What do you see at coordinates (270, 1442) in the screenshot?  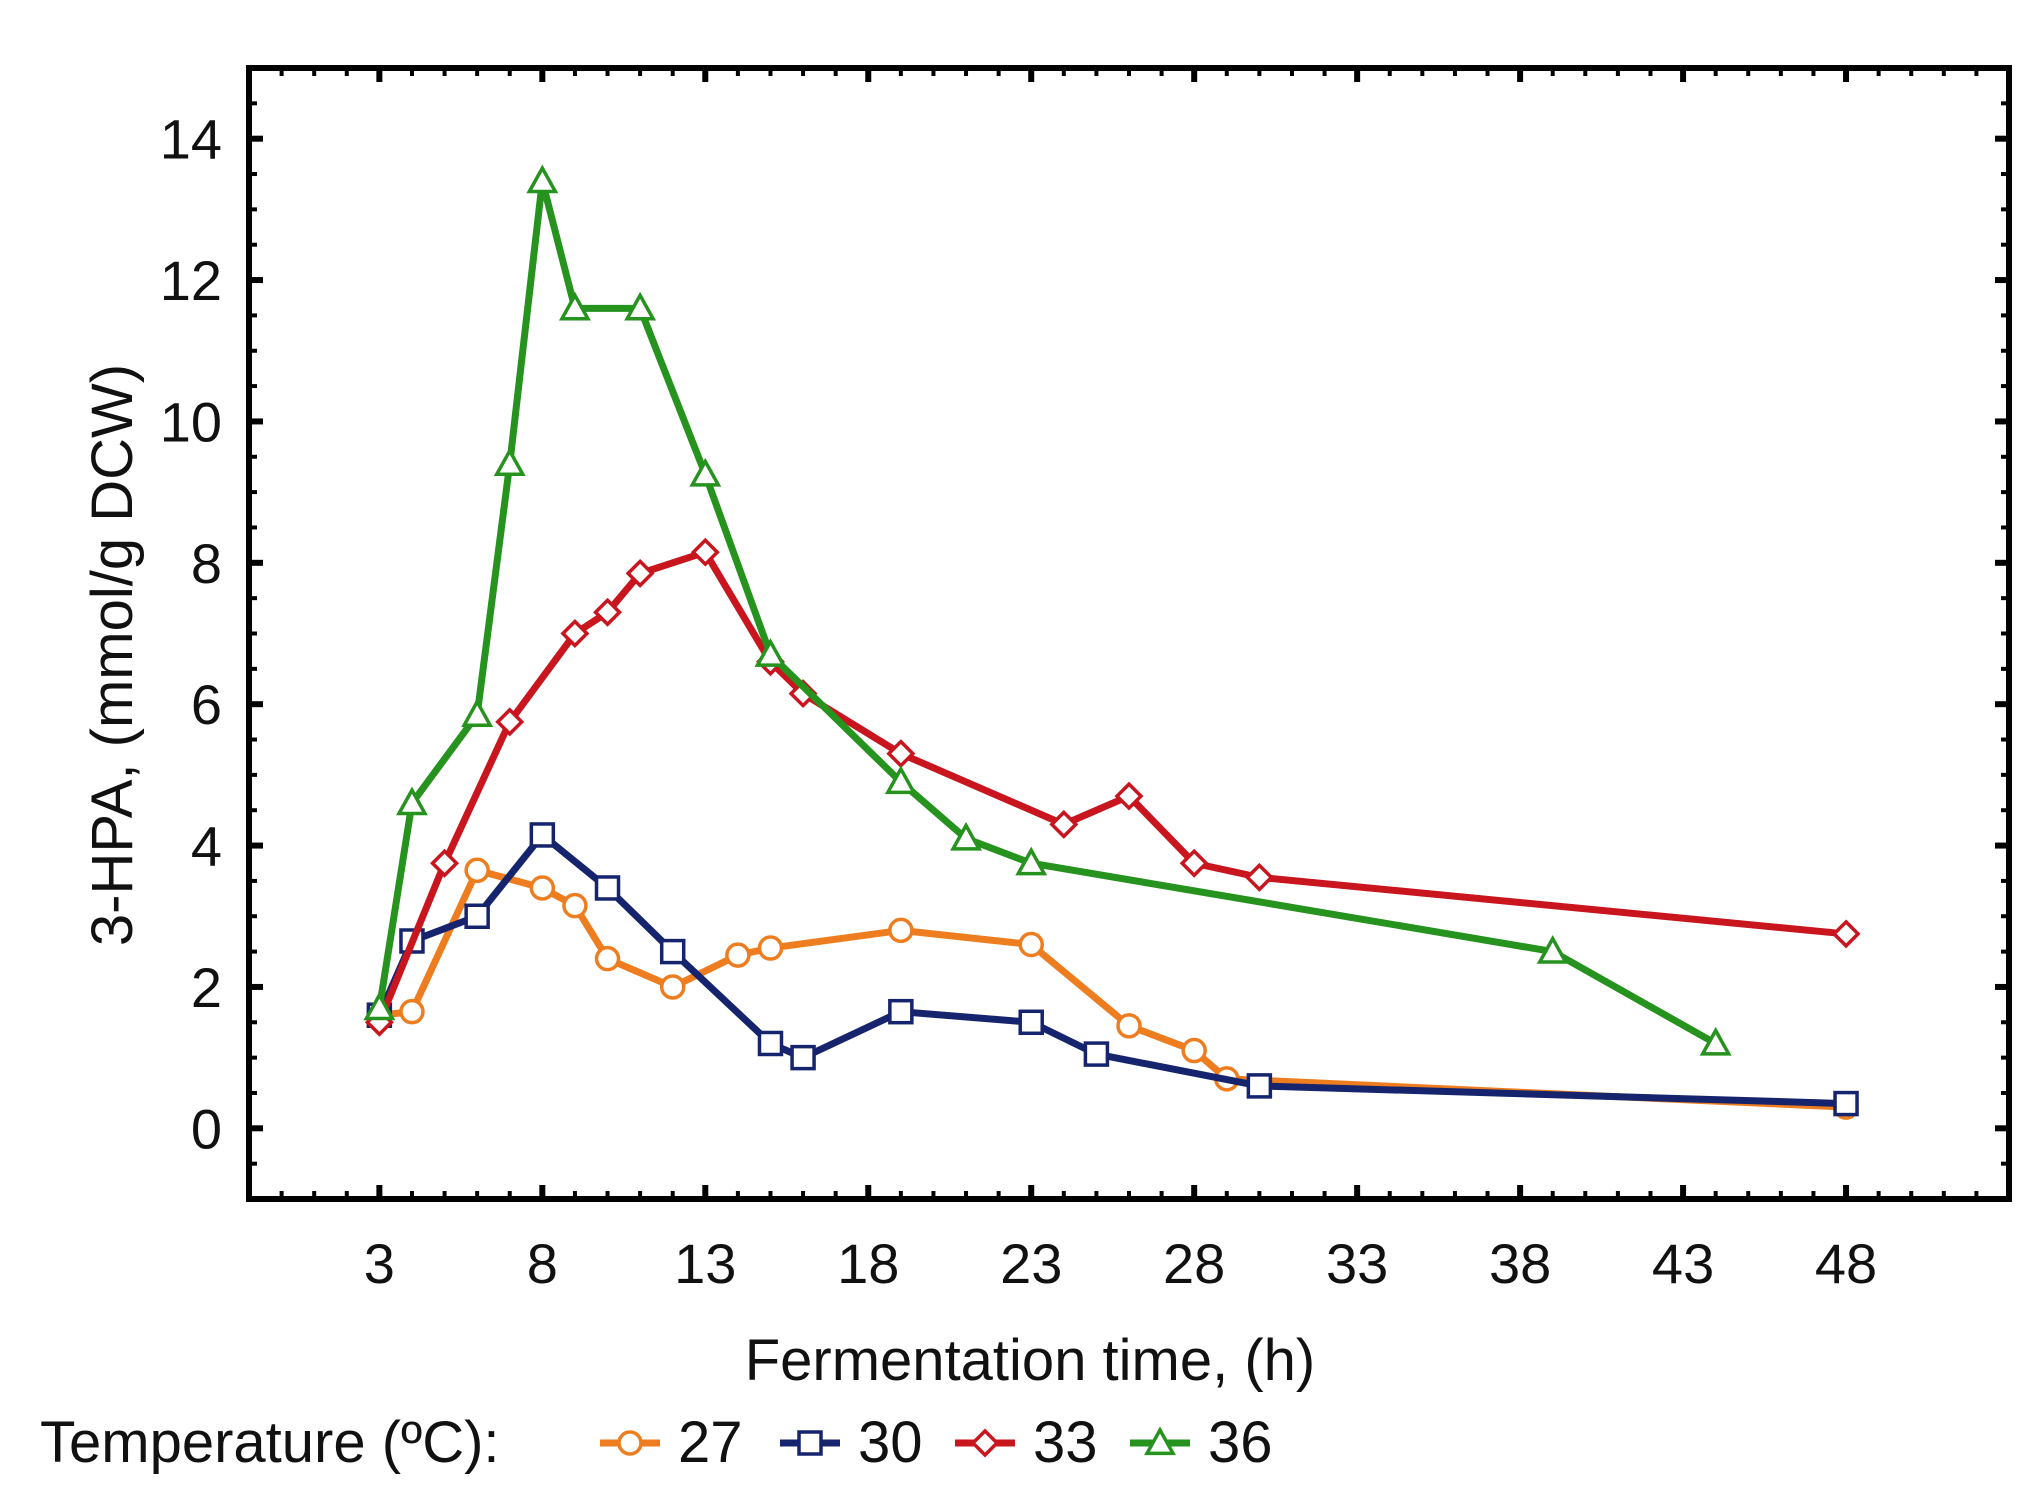 I see `legend-title: Temperature (ºC):` at bounding box center [270, 1442].